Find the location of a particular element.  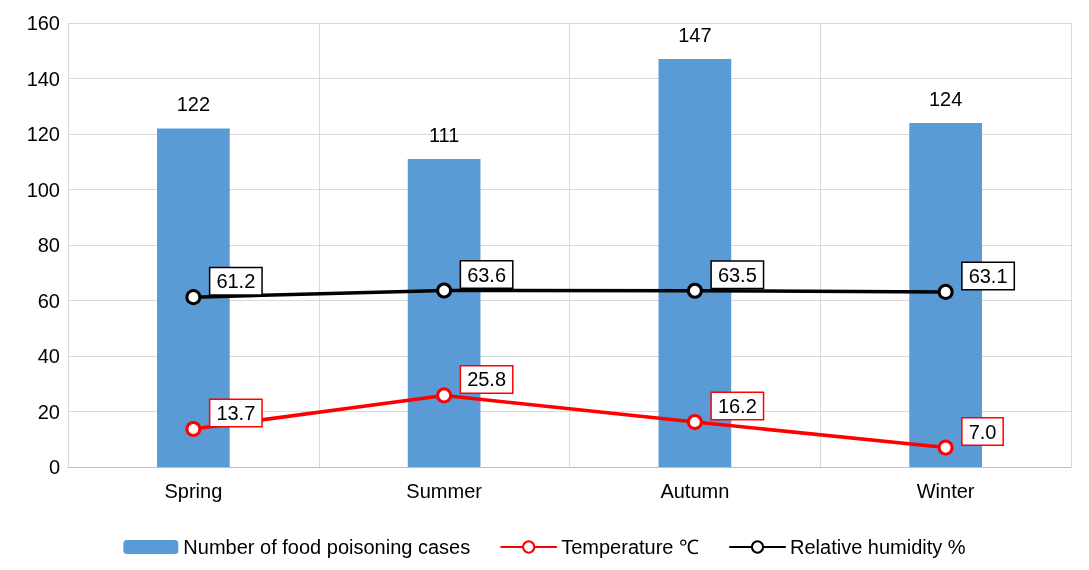

y-tick-label: 120 is located at coordinates (43, 134).